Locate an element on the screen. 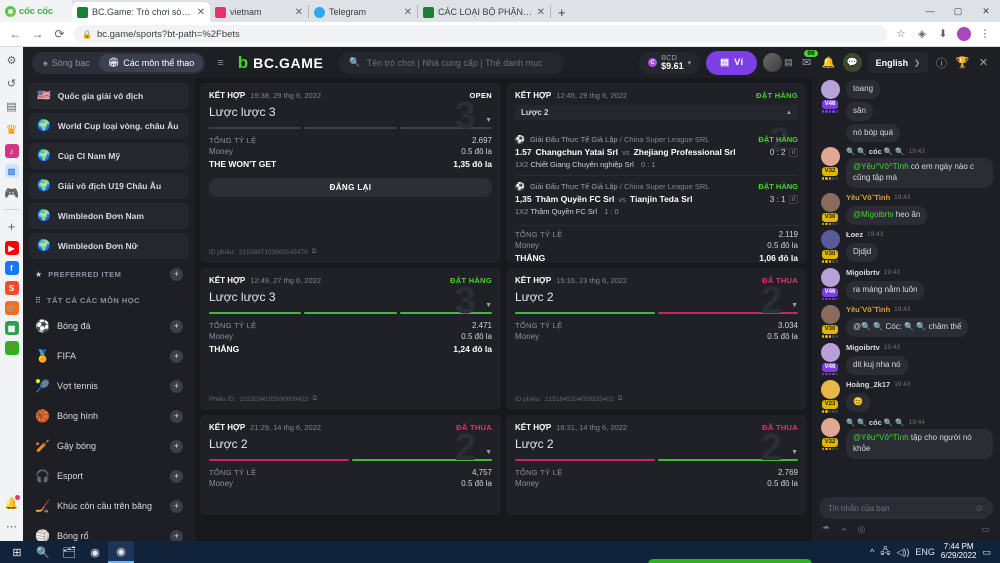  sidebar-item-league-0: 🇺🇸 Quốc gia giải vô địch is located at coordinates (109, 96).